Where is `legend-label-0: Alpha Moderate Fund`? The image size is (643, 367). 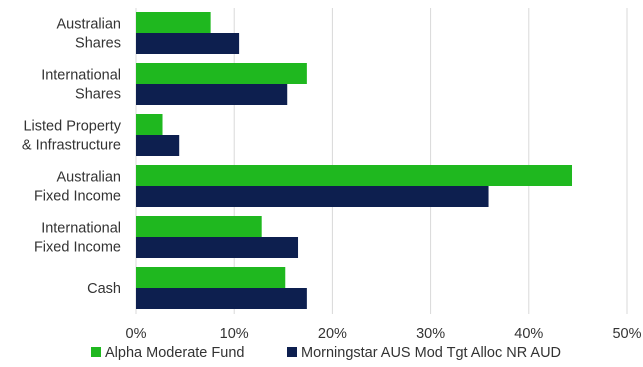 legend-label-0: Alpha Moderate Fund is located at coordinates (174, 353).